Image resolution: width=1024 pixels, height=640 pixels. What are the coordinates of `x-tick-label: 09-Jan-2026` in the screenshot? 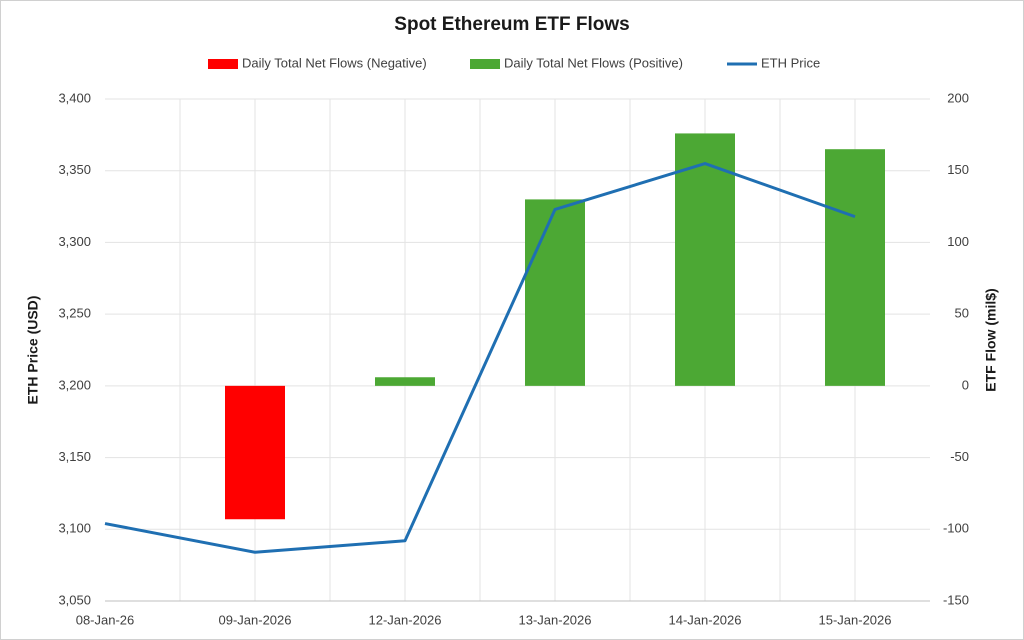 It's located at (255, 619).